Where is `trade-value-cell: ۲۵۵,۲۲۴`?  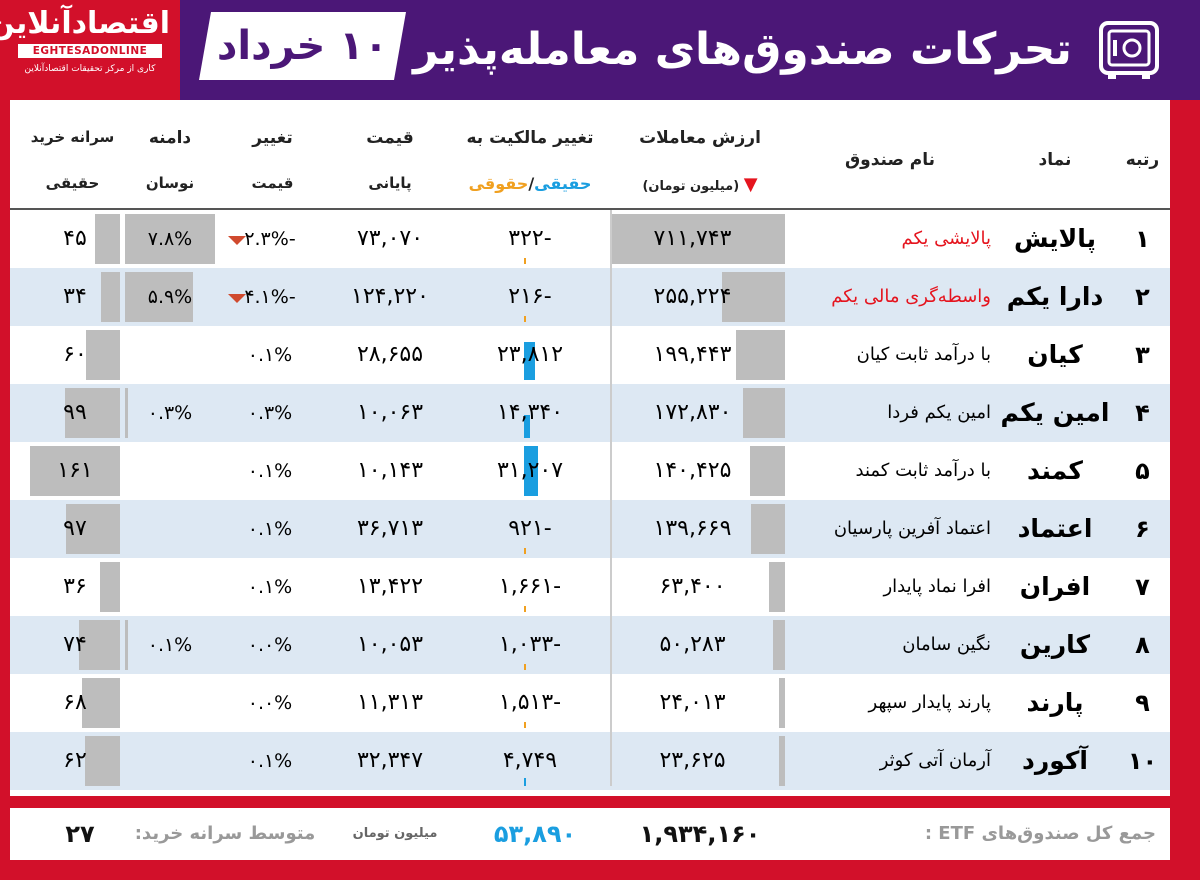
trade-value-cell: ۲۵۵,۲۲۴ is located at coordinates (692, 296).